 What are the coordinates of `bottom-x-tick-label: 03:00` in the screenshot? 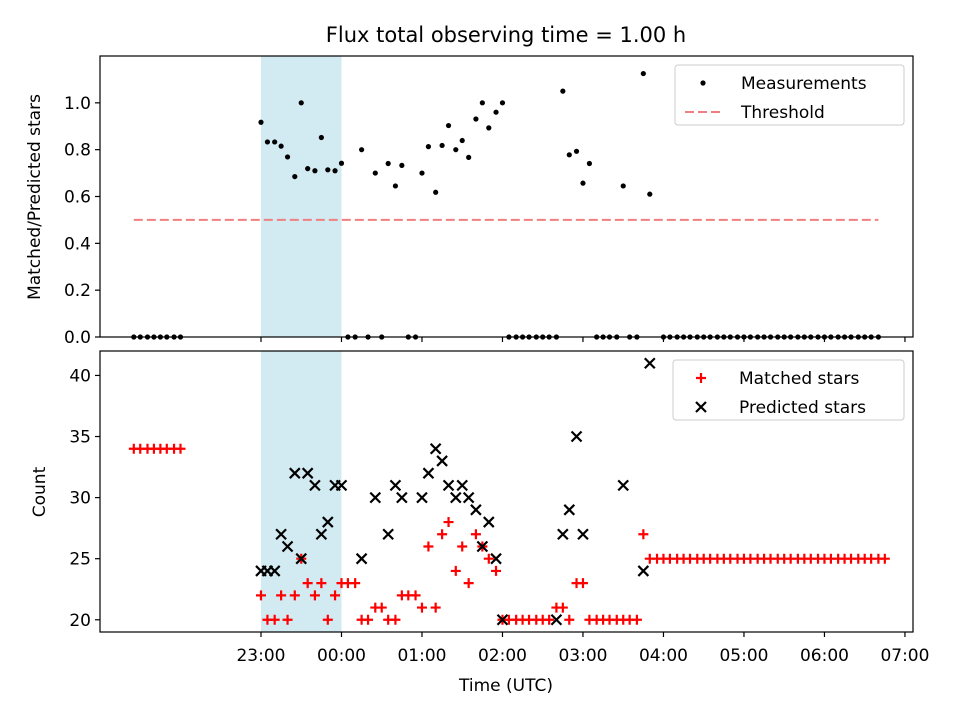 It's located at (582, 656).